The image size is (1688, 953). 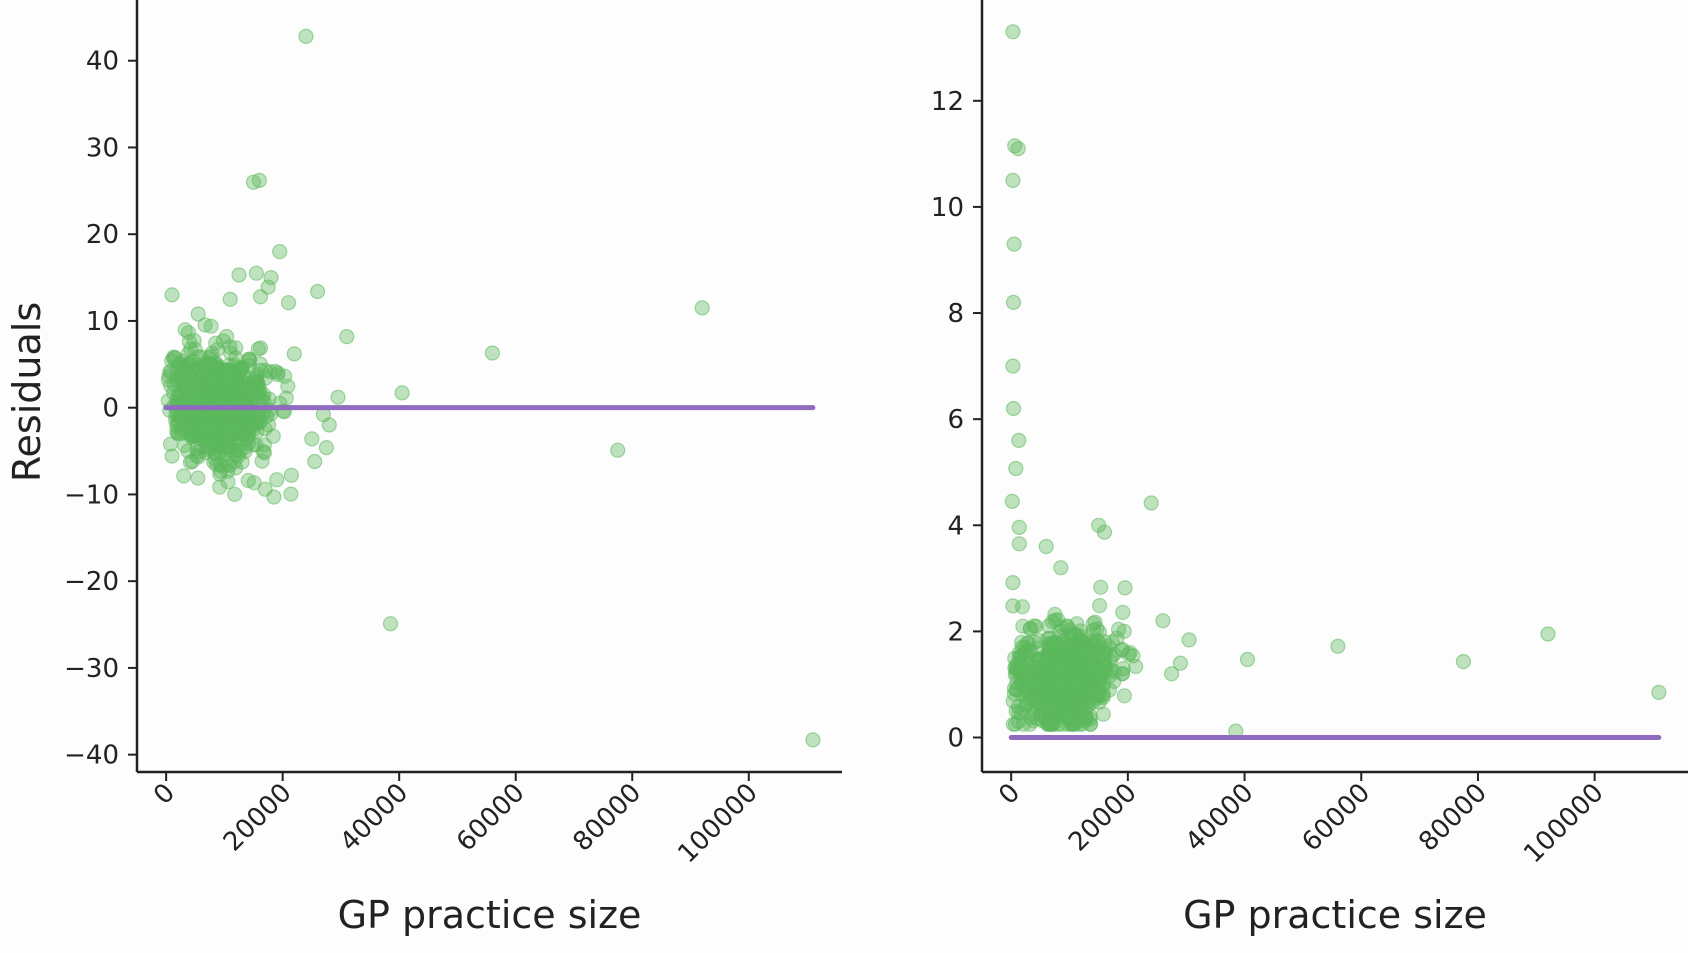 What do you see at coordinates (490, 915) in the screenshot?
I see `left-x-axis-title: GP practice size` at bounding box center [490, 915].